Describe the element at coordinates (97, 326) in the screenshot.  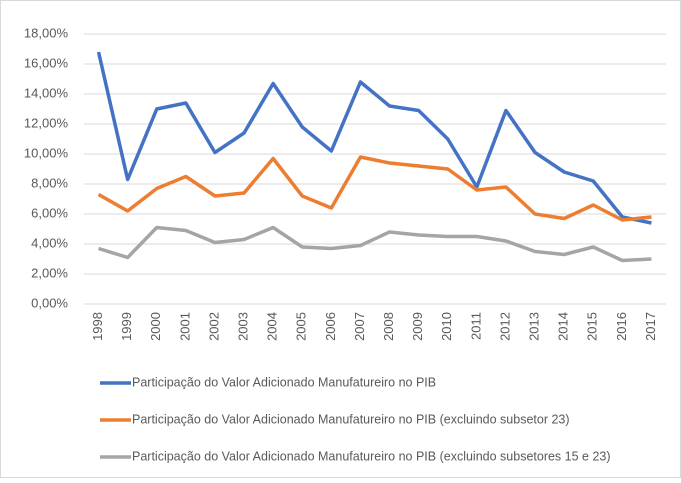
I see `x-tick-label: 1998` at that location.